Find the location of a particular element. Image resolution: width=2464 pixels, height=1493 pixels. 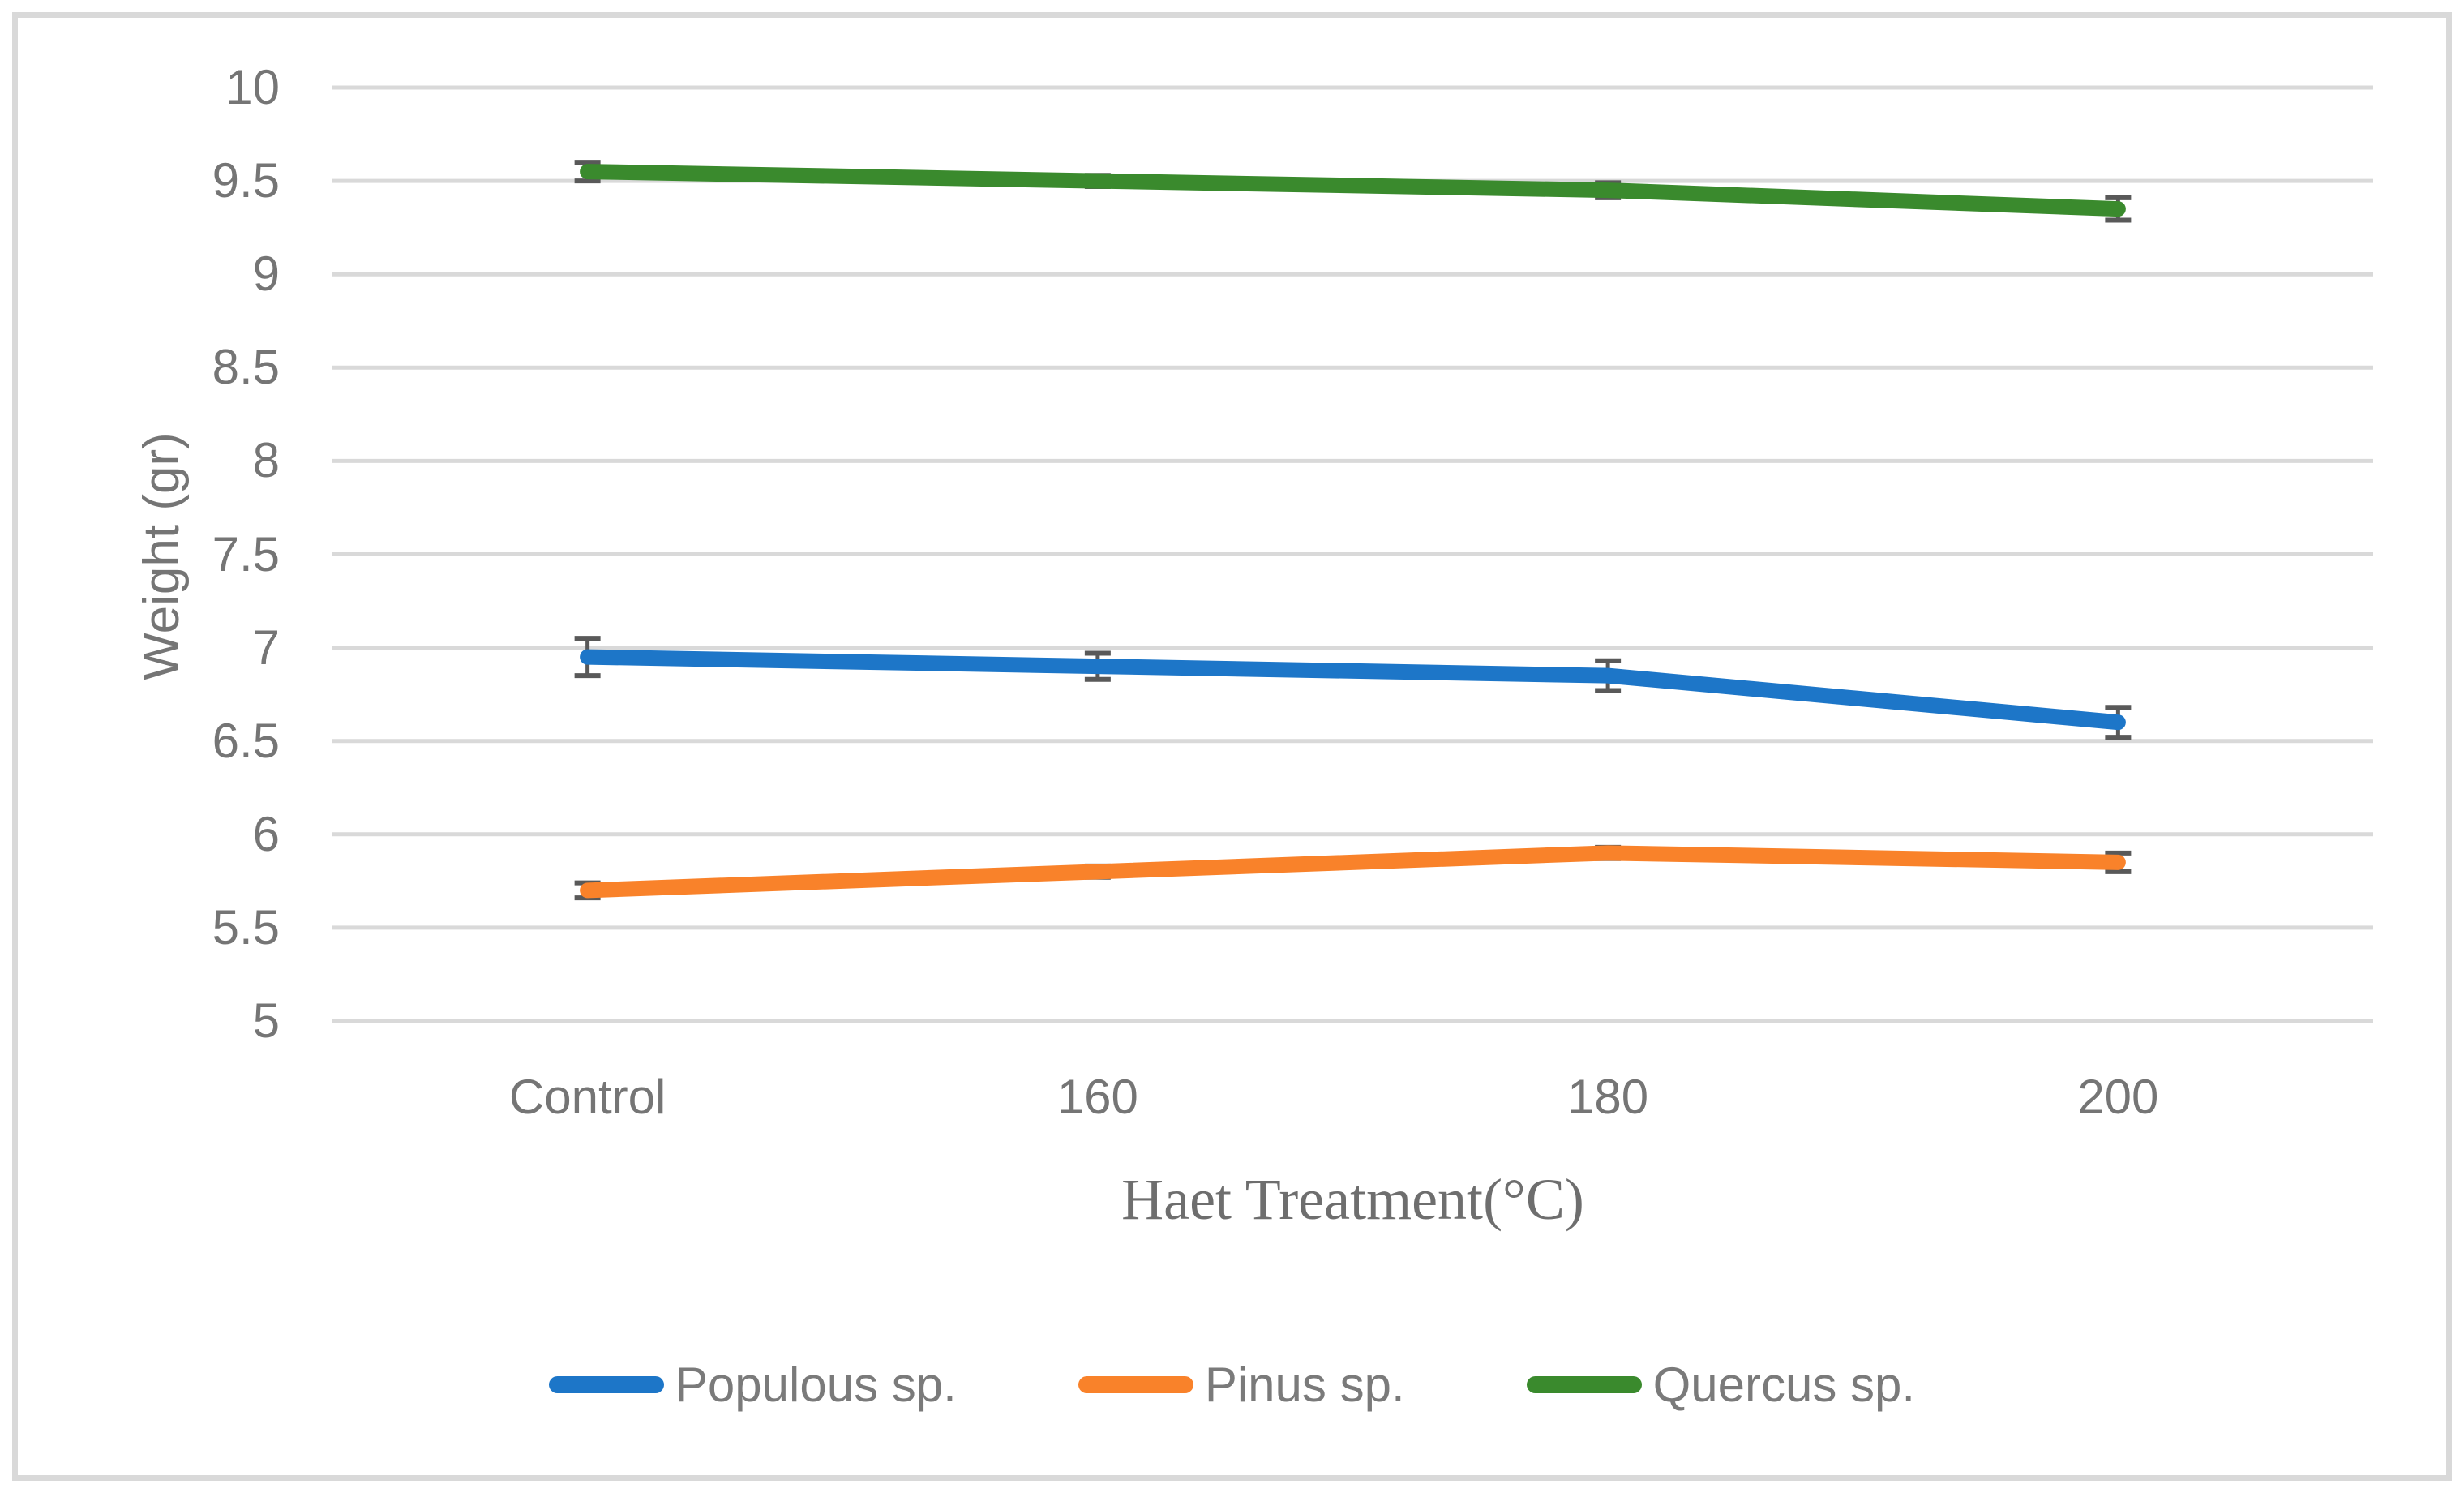

y-tick-label: 7.5 is located at coordinates (246, 553).